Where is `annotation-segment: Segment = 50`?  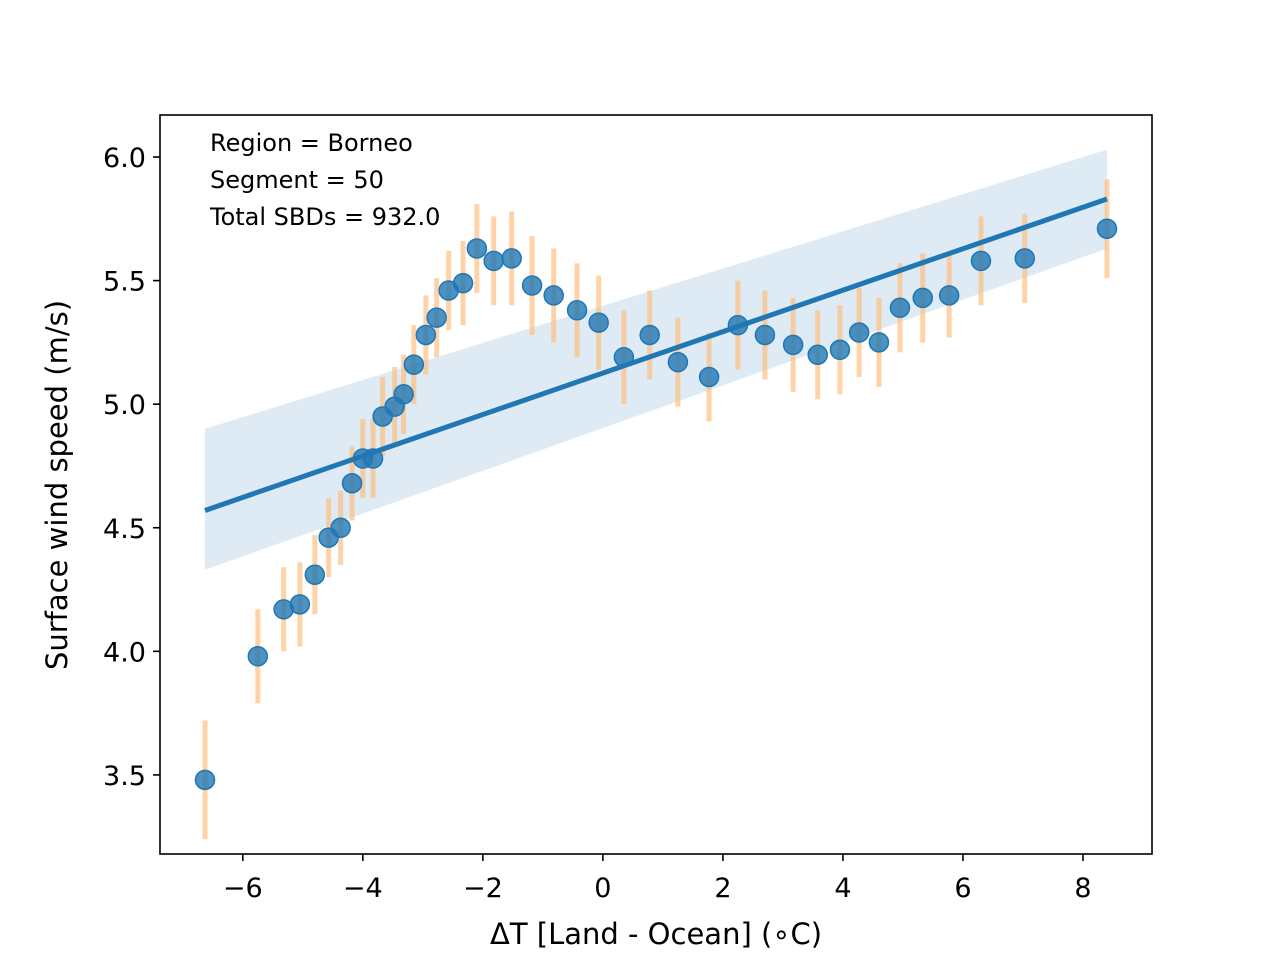 annotation-segment: Segment = 50 is located at coordinates (297, 180).